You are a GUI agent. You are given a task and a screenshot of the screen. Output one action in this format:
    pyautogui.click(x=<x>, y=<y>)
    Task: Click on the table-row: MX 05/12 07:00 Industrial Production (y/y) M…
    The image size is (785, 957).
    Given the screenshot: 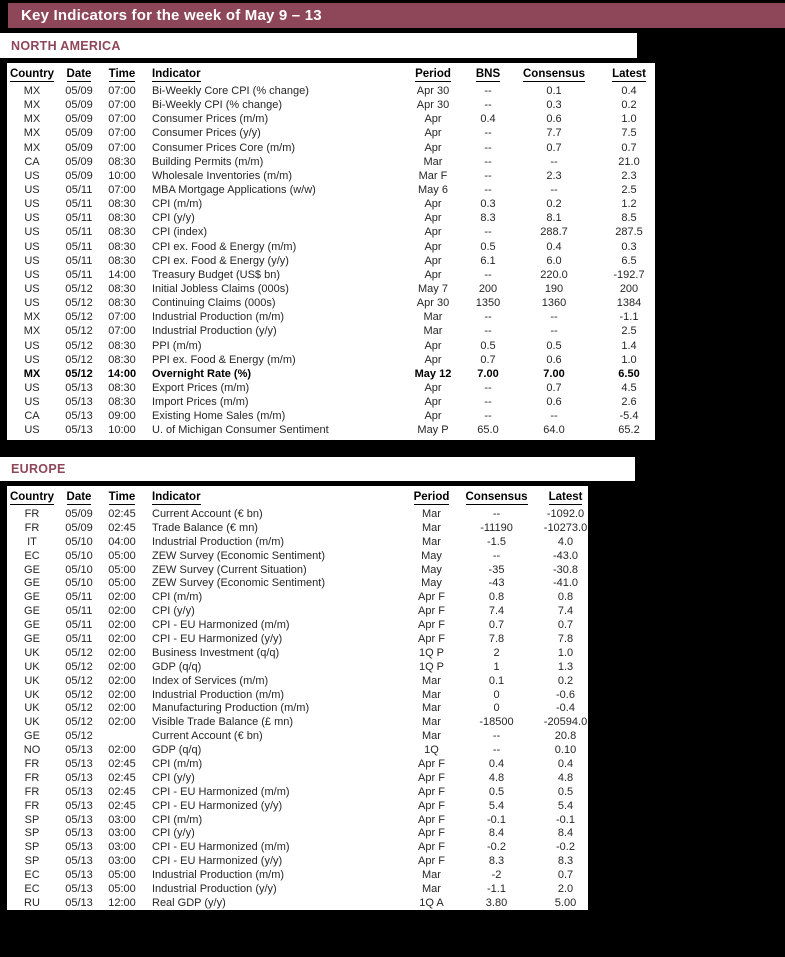 What is the action you would take?
    pyautogui.click(x=335, y=331)
    